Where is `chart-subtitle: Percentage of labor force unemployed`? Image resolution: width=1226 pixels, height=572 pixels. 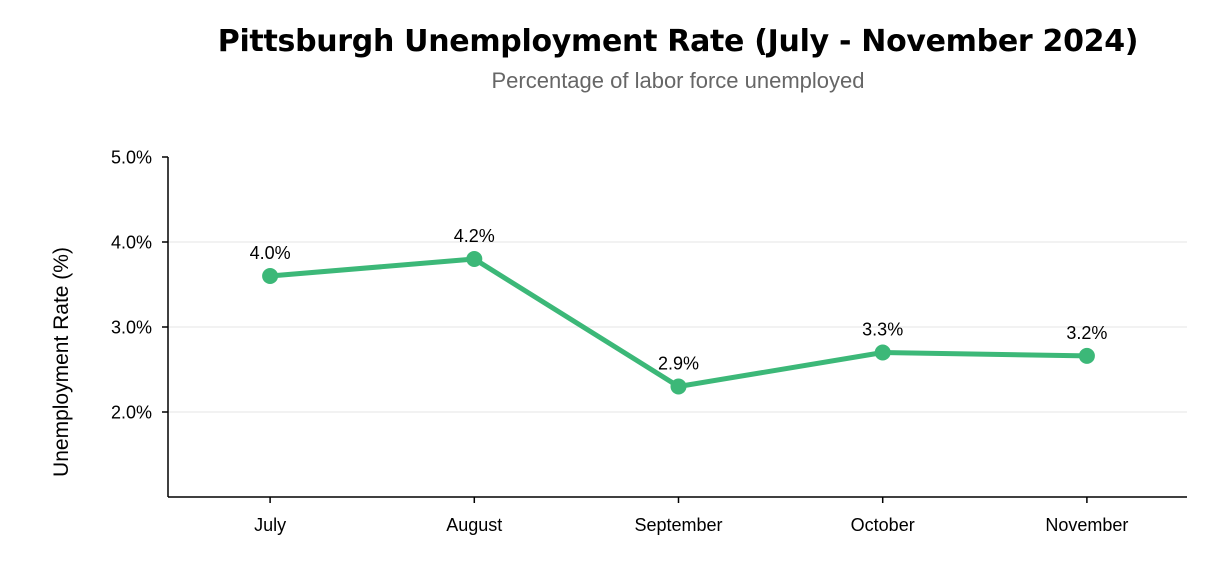 chart-subtitle: Percentage of labor force unemployed is located at coordinates (678, 80).